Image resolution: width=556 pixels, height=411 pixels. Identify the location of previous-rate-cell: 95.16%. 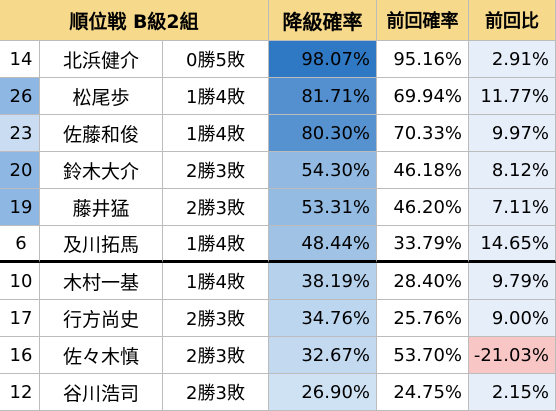
(423, 59).